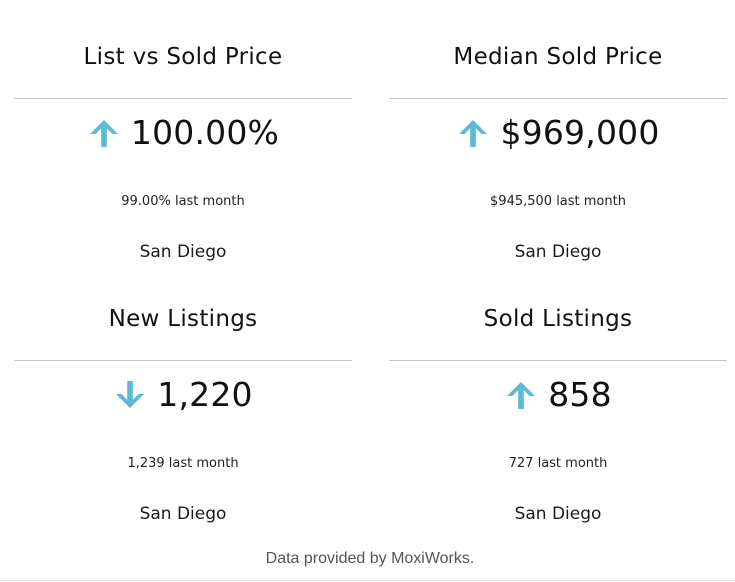  I want to click on value-row: $969,000, so click(558, 133).